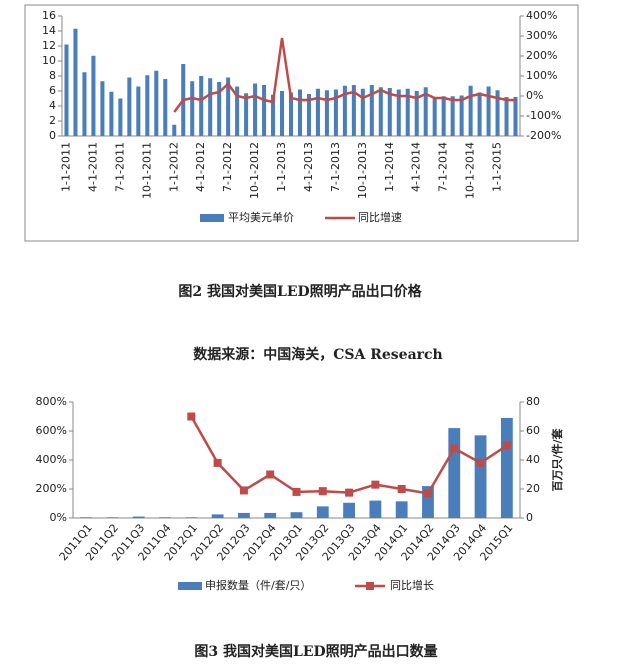 Image resolution: width=631 pixels, height=668 pixels. I want to click on y2-tick-label: 40, so click(533, 459).